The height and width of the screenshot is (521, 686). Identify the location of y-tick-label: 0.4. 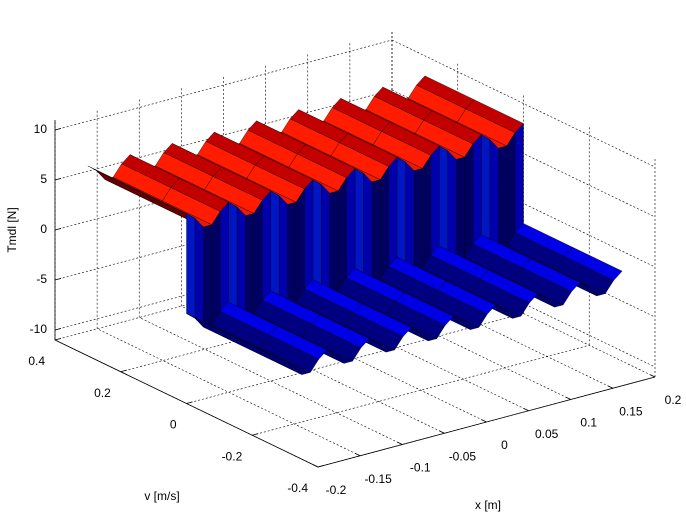
(36, 361).